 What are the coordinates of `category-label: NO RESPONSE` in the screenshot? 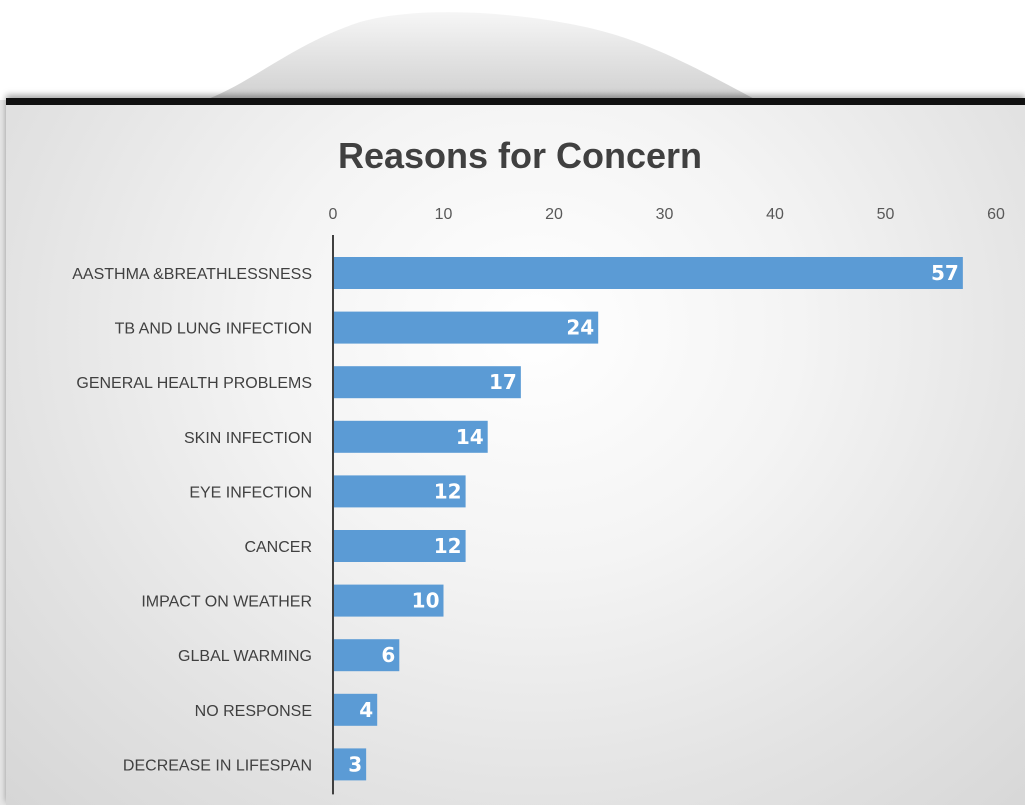 It's located at (253, 711).